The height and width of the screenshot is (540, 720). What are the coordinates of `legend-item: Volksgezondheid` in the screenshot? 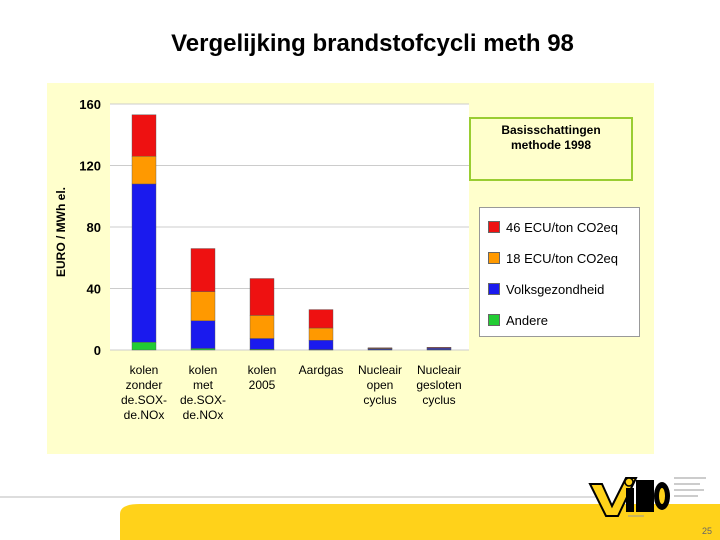 It's located at (546, 289).